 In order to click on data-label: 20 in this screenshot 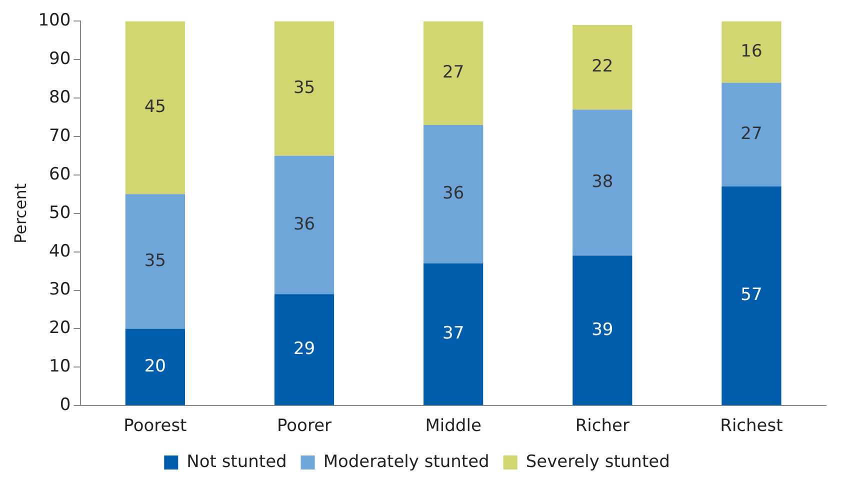, I will do `click(155, 366)`.